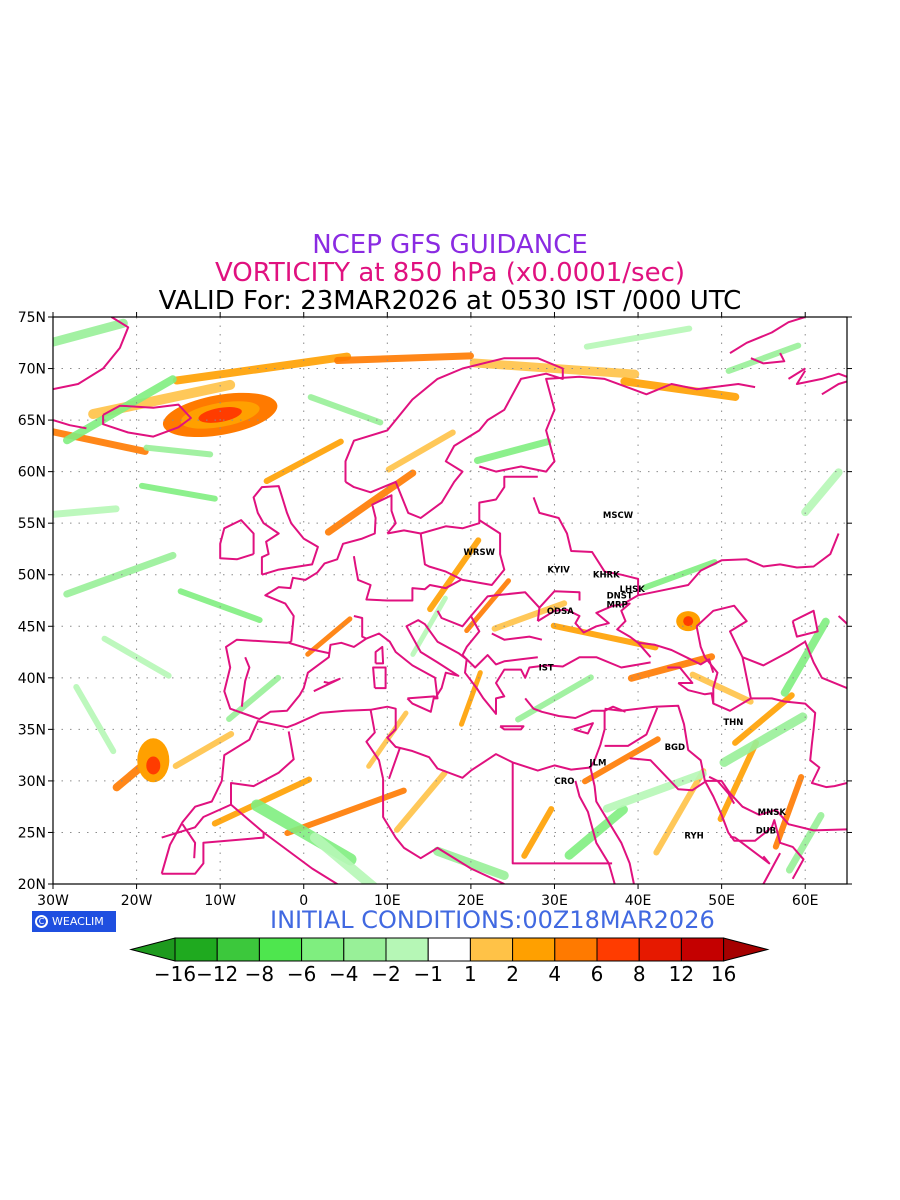 The image size is (900, 1200). Describe the element at coordinates (766, 831) in the screenshot. I see `city-label: DUB` at that location.